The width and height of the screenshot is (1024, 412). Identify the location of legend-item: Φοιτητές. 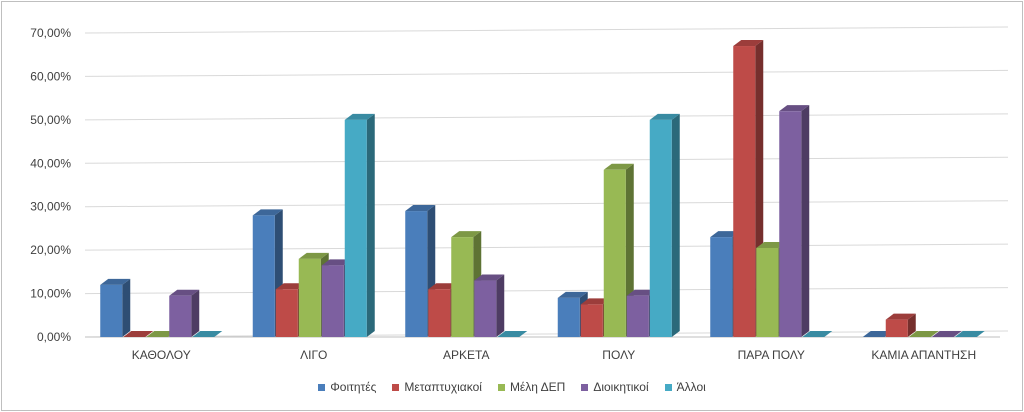
(347, 387).